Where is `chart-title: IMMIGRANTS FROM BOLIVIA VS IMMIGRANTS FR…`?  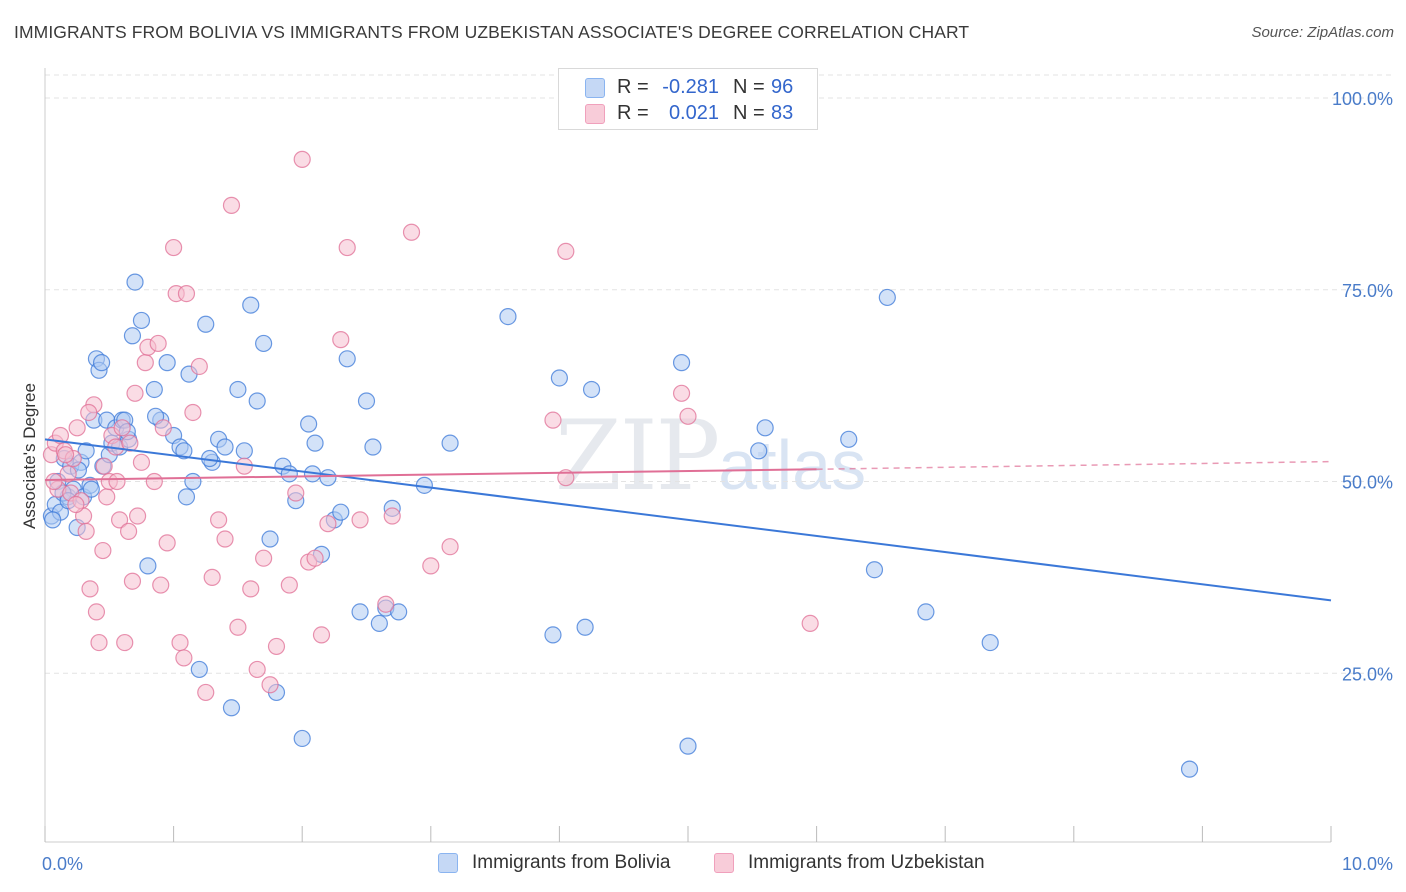 chart-title: IMMIGRANTS FROM BOLIVIA VS IMMIGRANTS FR… is located at coordinates (492, 32).